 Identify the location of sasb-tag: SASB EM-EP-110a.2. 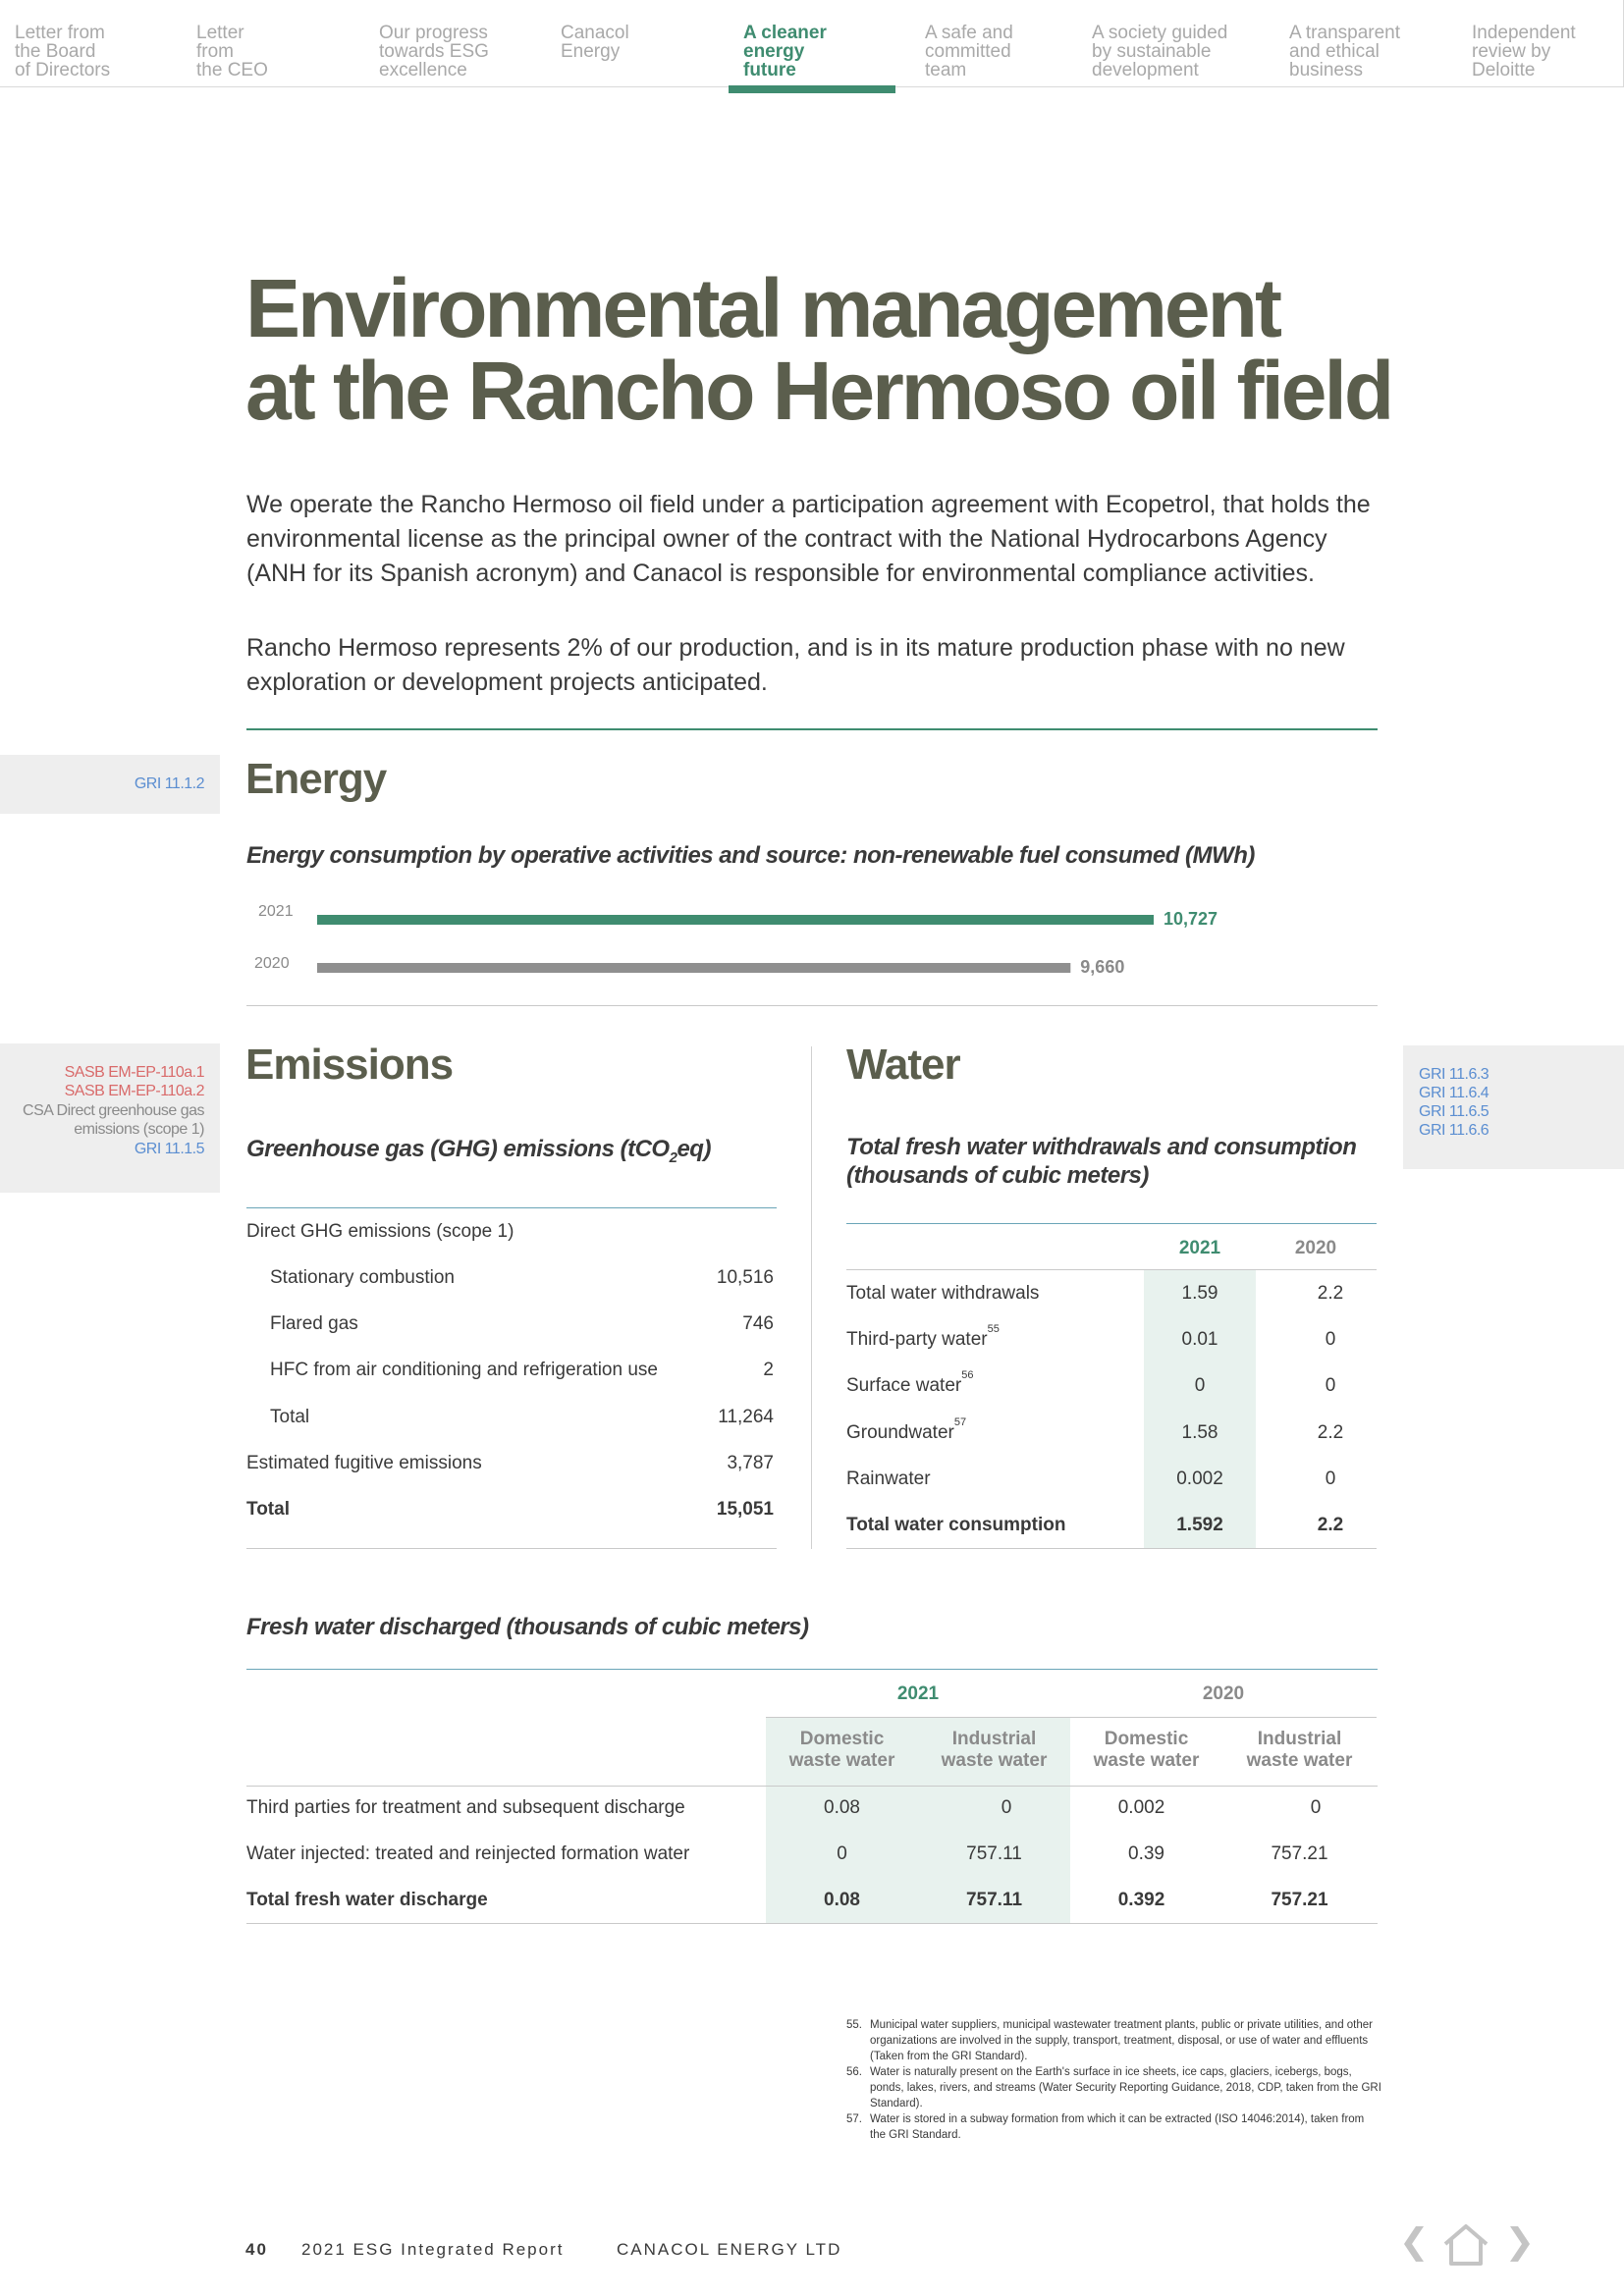
(134, 1091).